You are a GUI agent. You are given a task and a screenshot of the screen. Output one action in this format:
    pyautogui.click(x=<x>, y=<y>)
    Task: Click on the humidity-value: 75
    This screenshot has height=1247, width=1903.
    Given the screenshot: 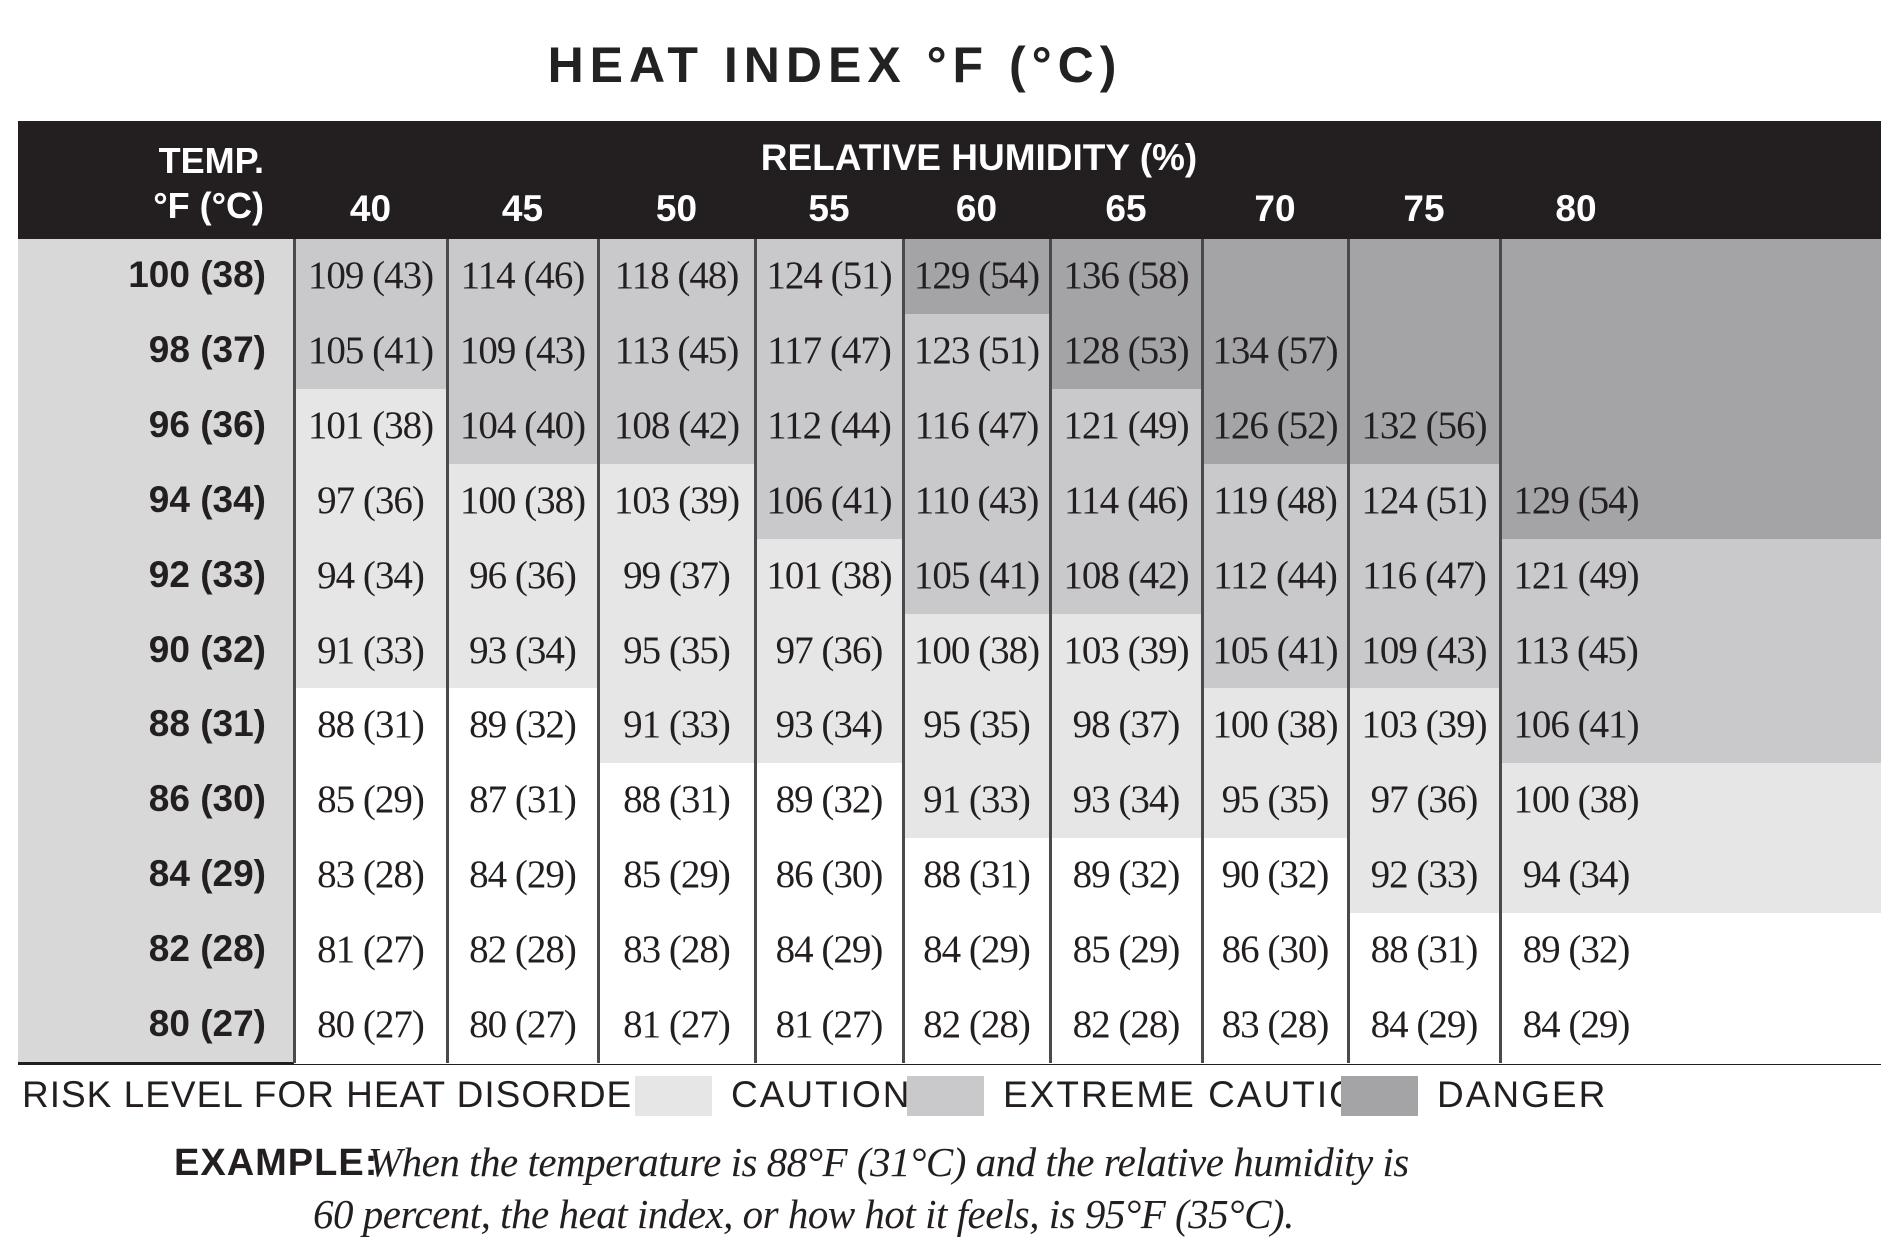 What is the action you would take?
    pyautogui.click(x=1424, y=208)
    